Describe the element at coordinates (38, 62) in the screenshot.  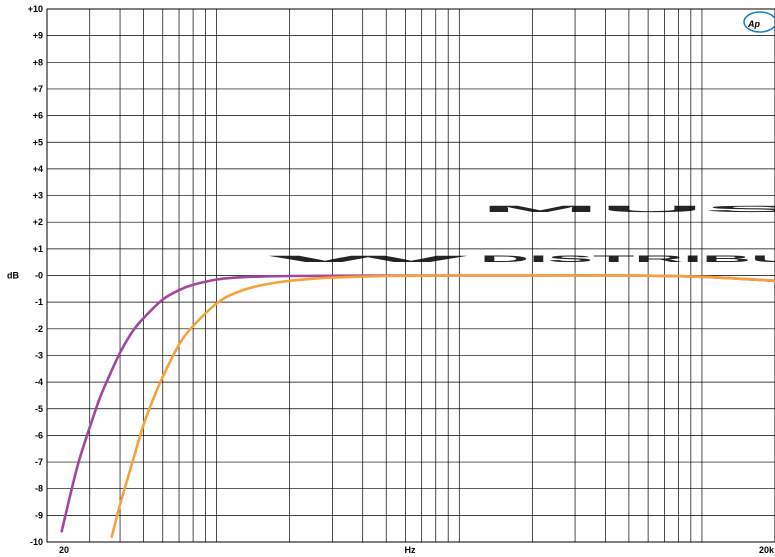
I see `y-tick-label: +8` at that location.